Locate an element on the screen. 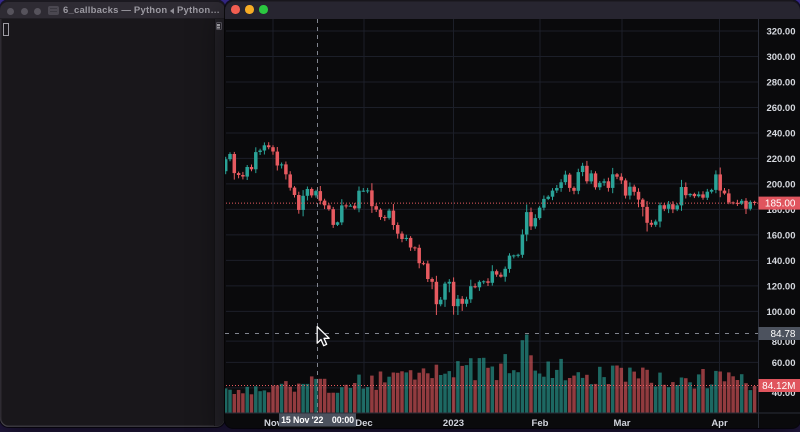  svg-text: 160.00 is located at coordinates (780, 235).